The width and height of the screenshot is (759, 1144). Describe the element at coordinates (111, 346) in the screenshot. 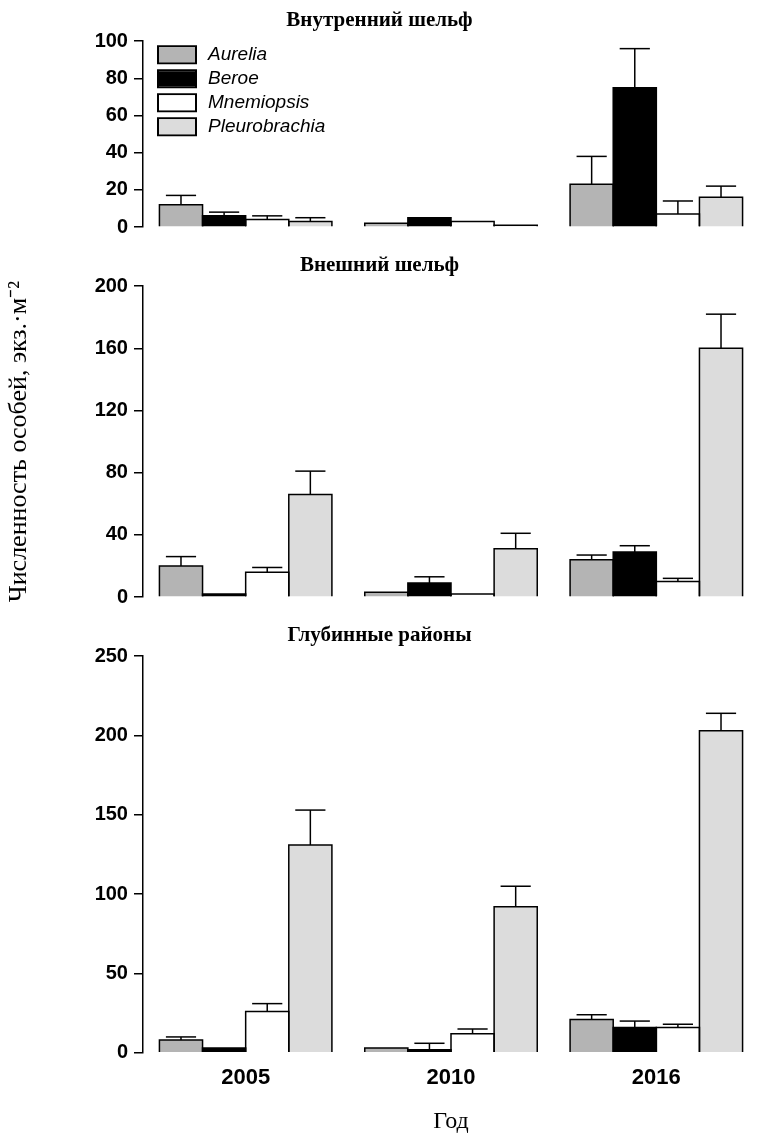

I see `y-tick-label: 160` at that location.